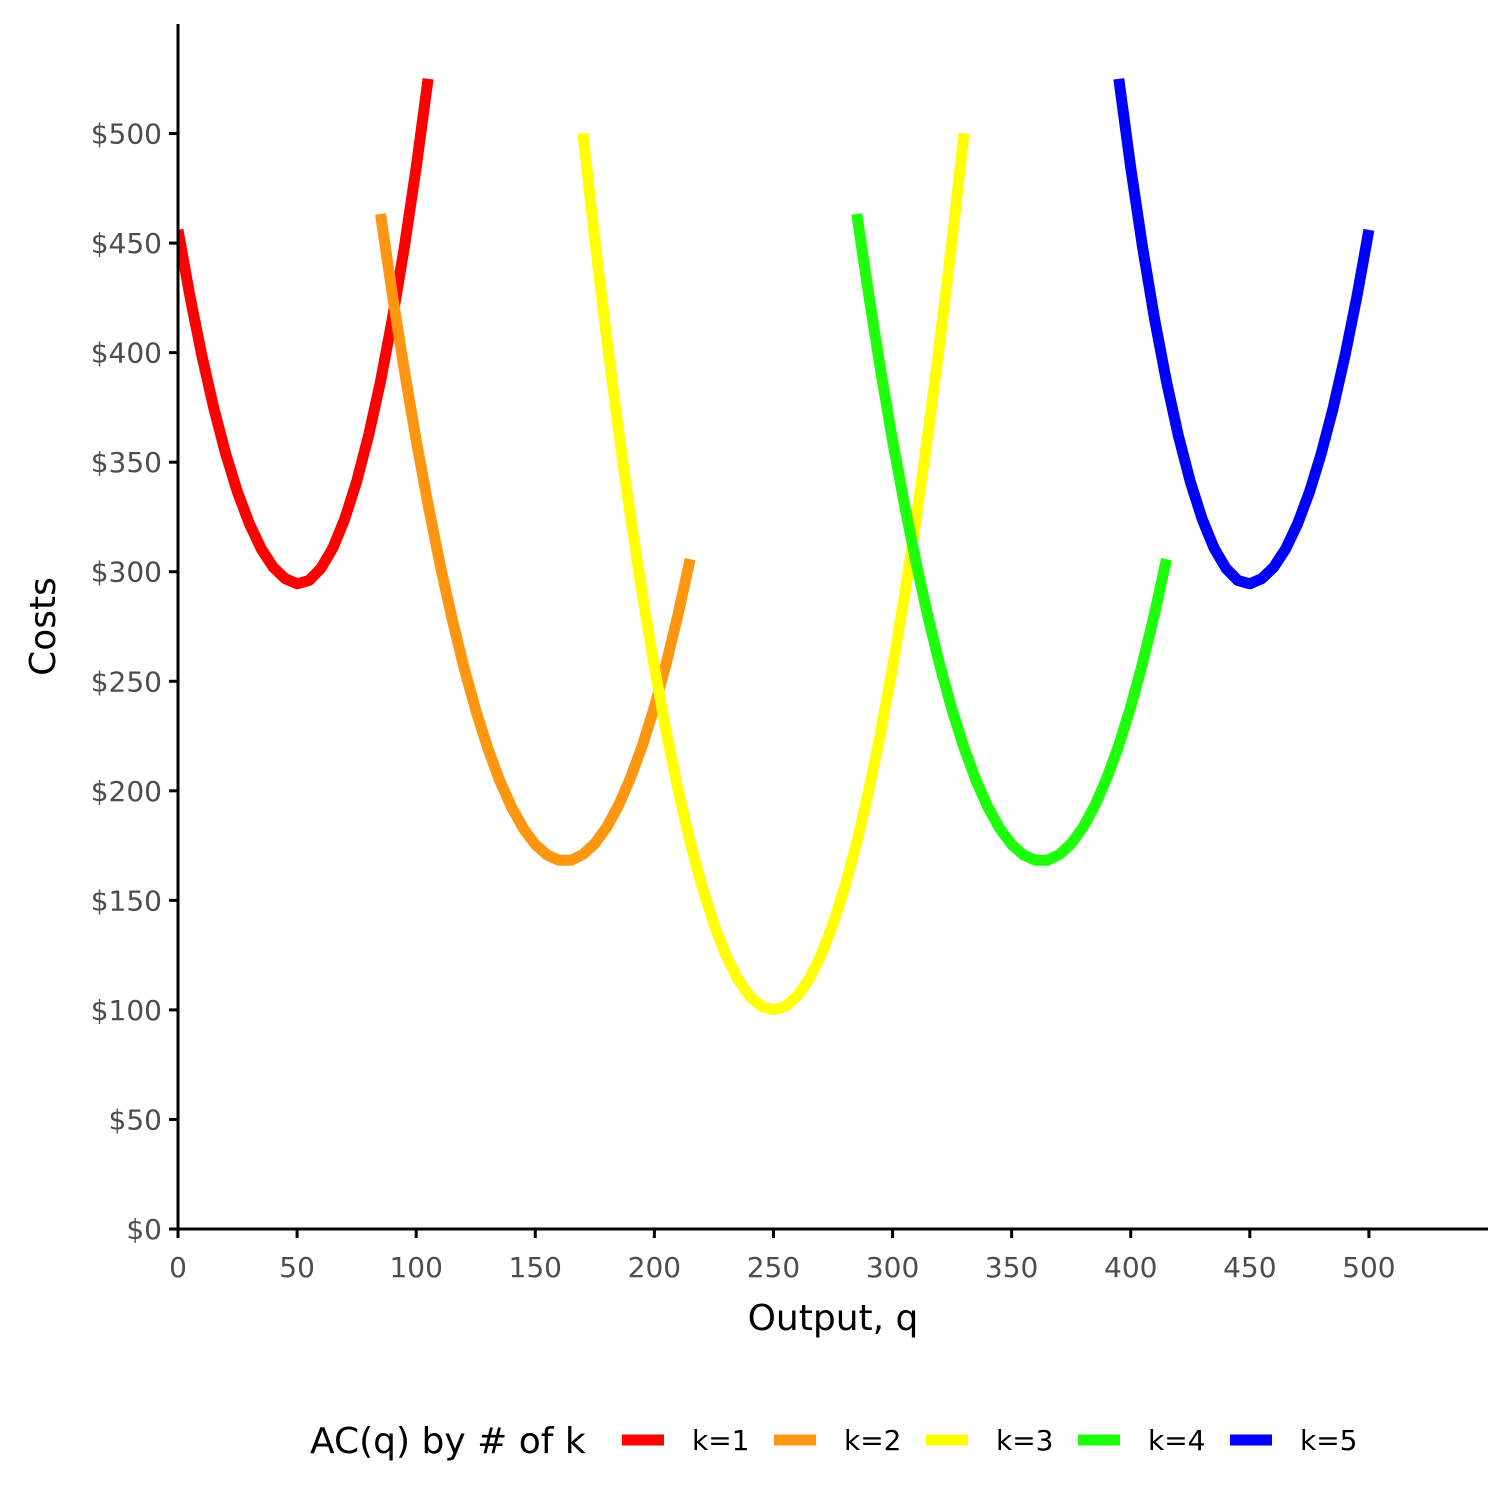 This screenshot has height=1512, width=1512. Describe the element at coordinates (126, 243) in the screenshot. I see `y-tick-label: $450` at that location.